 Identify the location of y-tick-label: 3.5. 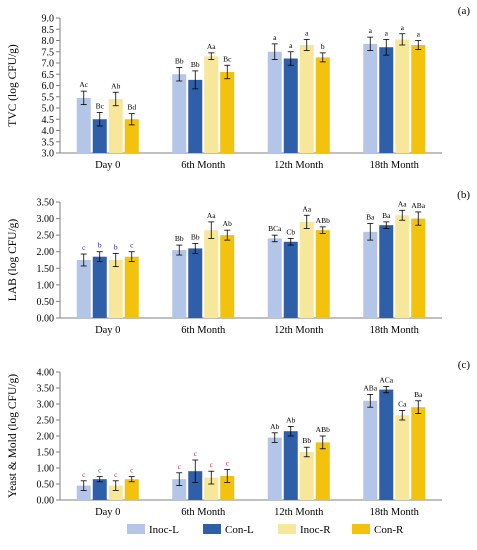
(48, 142).